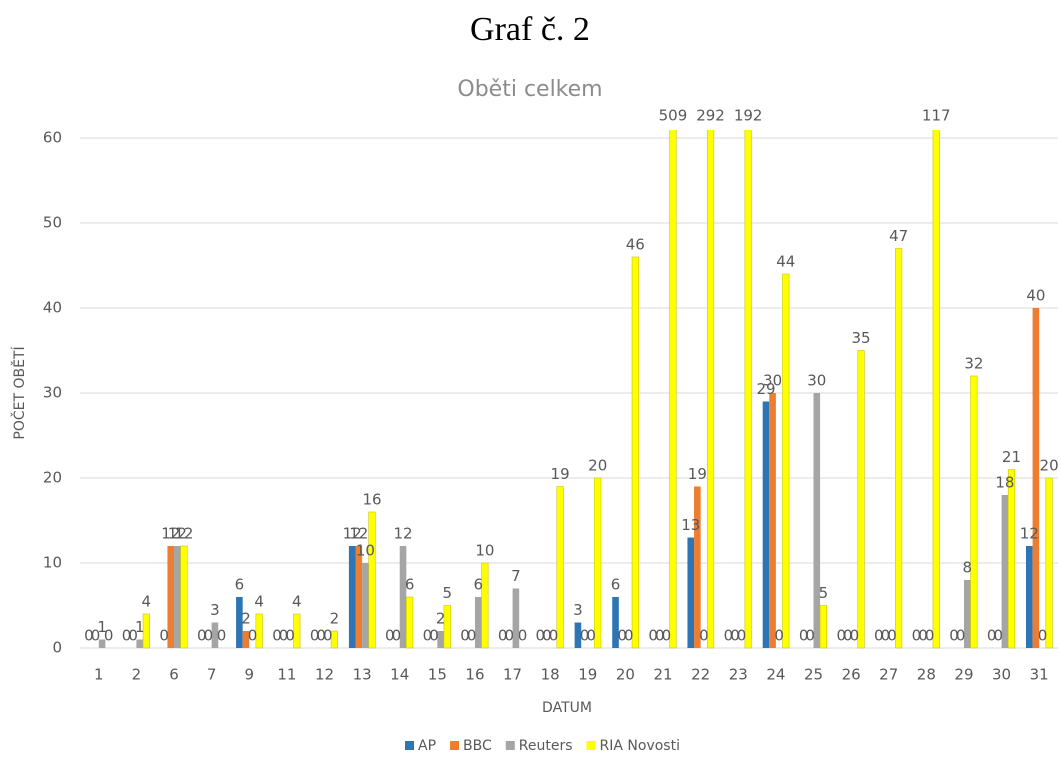  I want to click on x-tick-label: 21, so click(662, 675).